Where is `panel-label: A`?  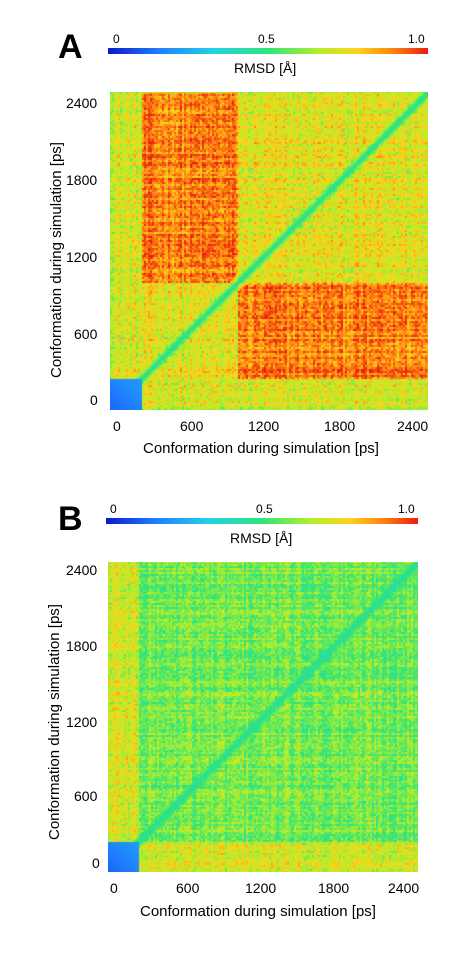
panel-label: A is located at coordinates (70, 47).